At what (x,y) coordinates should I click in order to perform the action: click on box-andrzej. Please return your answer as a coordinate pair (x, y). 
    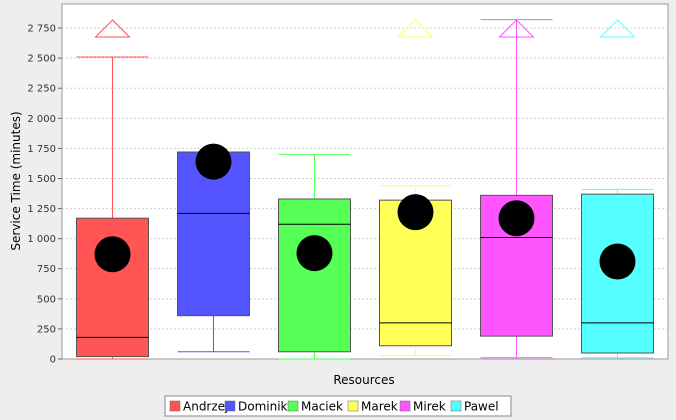
    Looking at the image, I should click on (112, 189).